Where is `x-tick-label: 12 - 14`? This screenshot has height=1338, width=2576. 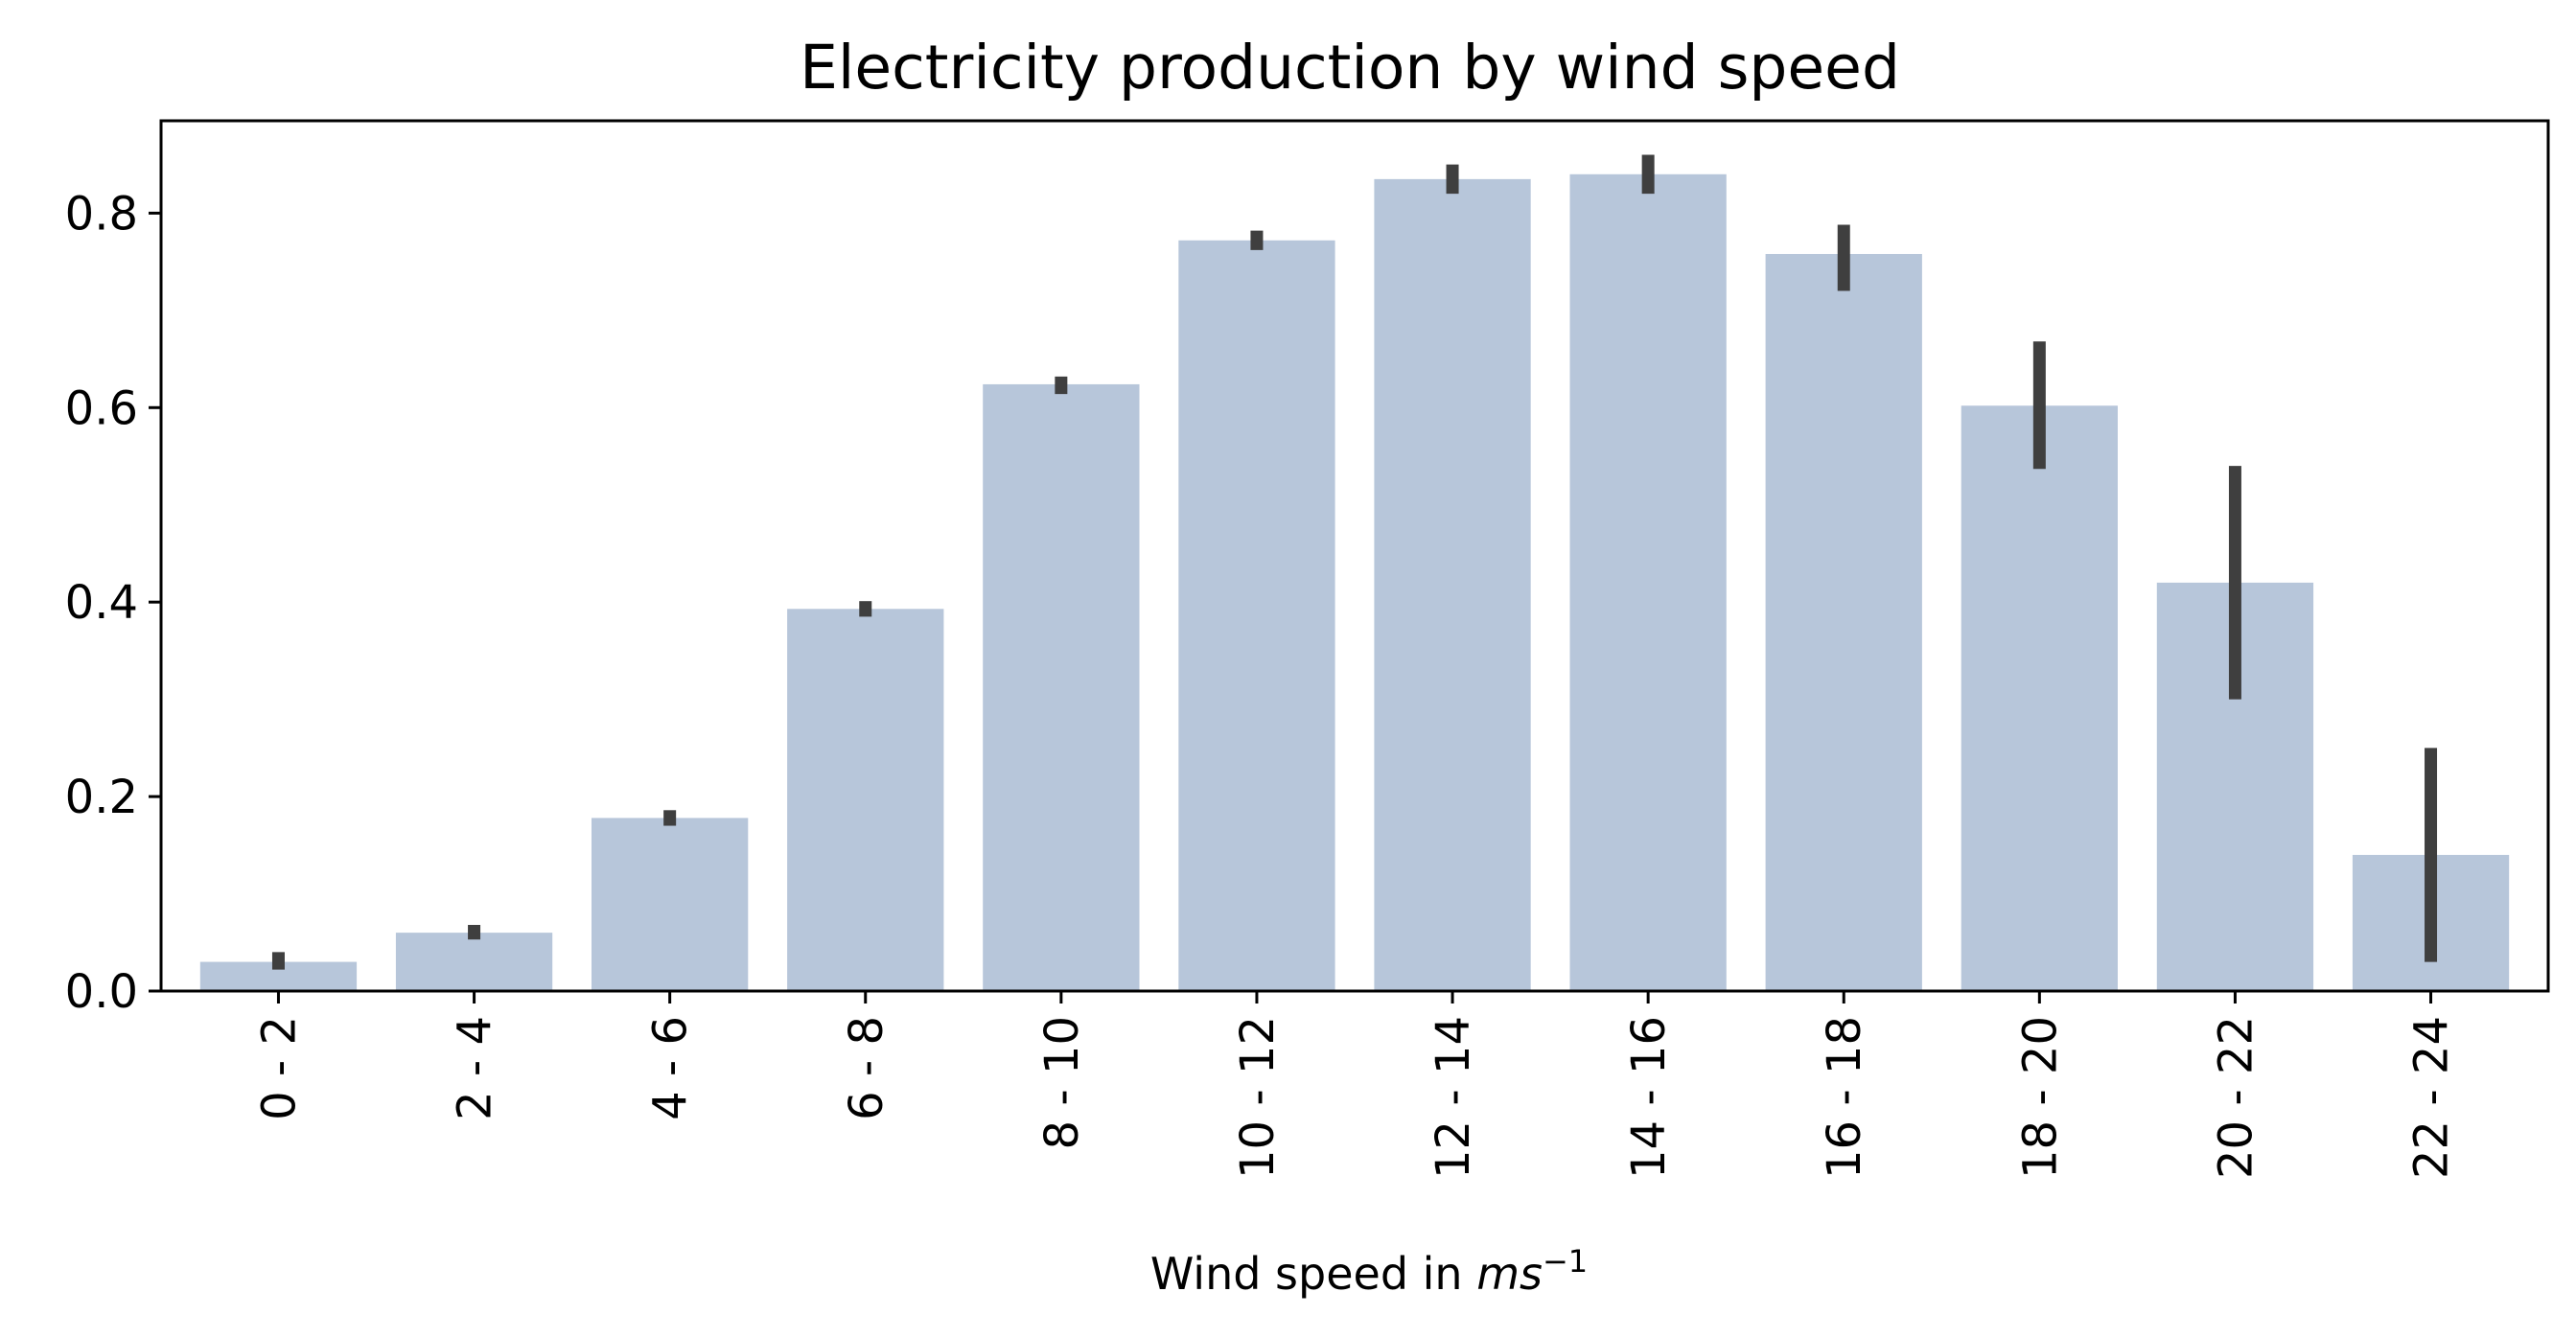 x-tick-label: 12 - 14 is located at coordinates (1454, 1097).